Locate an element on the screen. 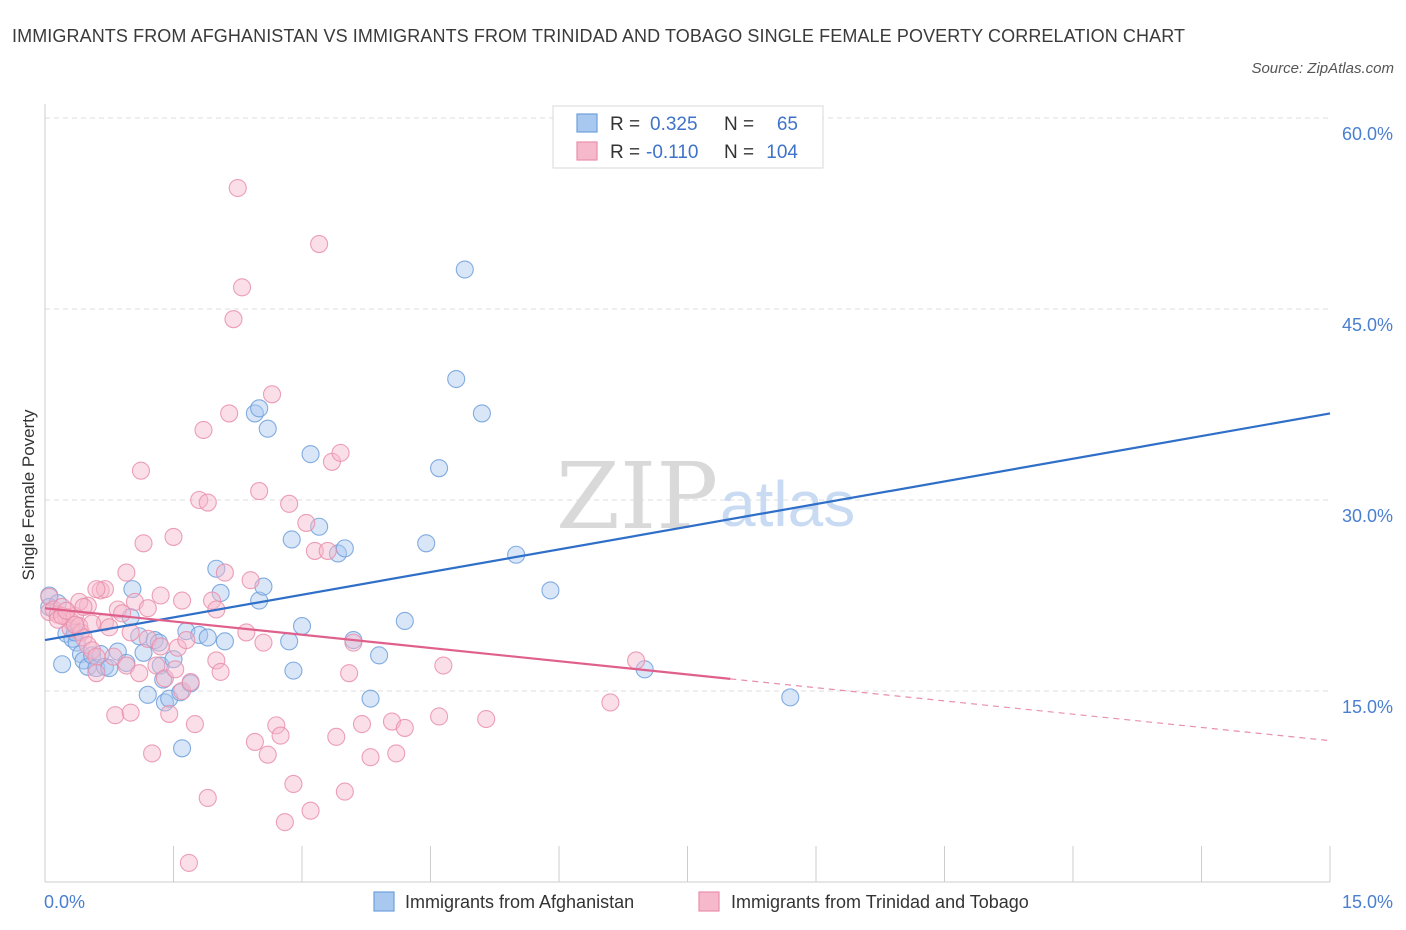 The width and height of the screenshot is (1406, 930). legend-n-label-trinidad: N = is located at coordinates (739, 152).